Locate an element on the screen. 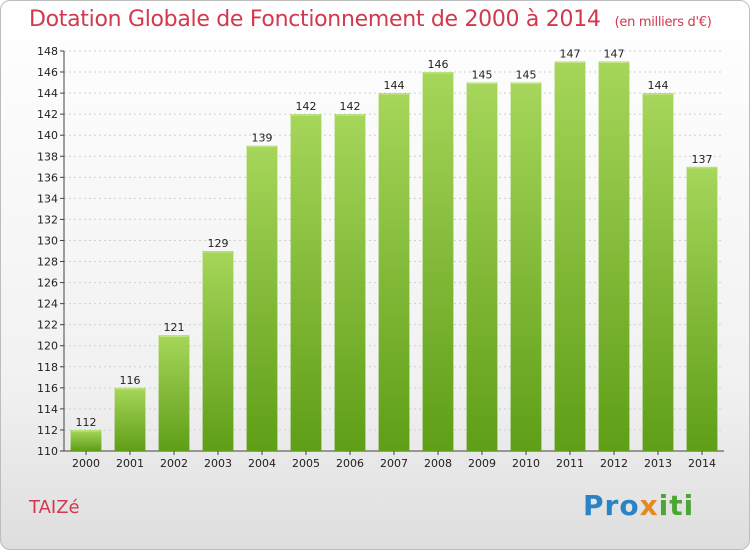  data-label-2003: 129 is located at coordinates (218, 243).